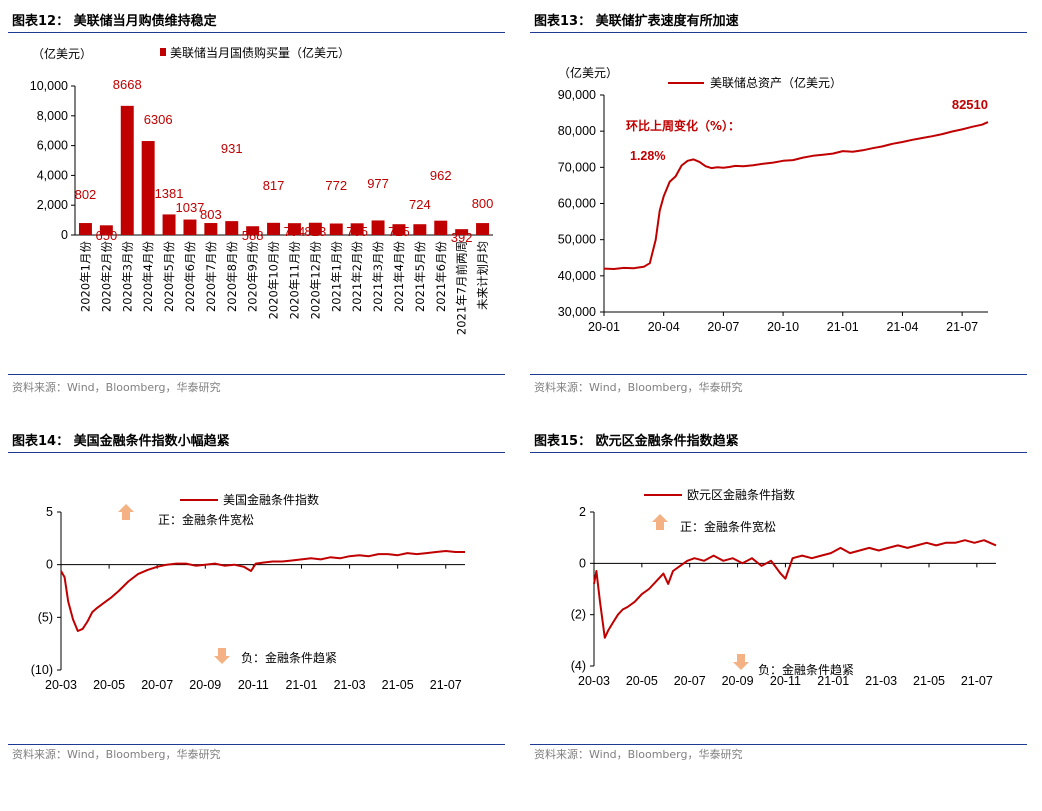  What do you see at coordinates (106, 277) in the screenshot?
I see `x-tick-label: 2020年2月份` at bounding box center [106, 277].